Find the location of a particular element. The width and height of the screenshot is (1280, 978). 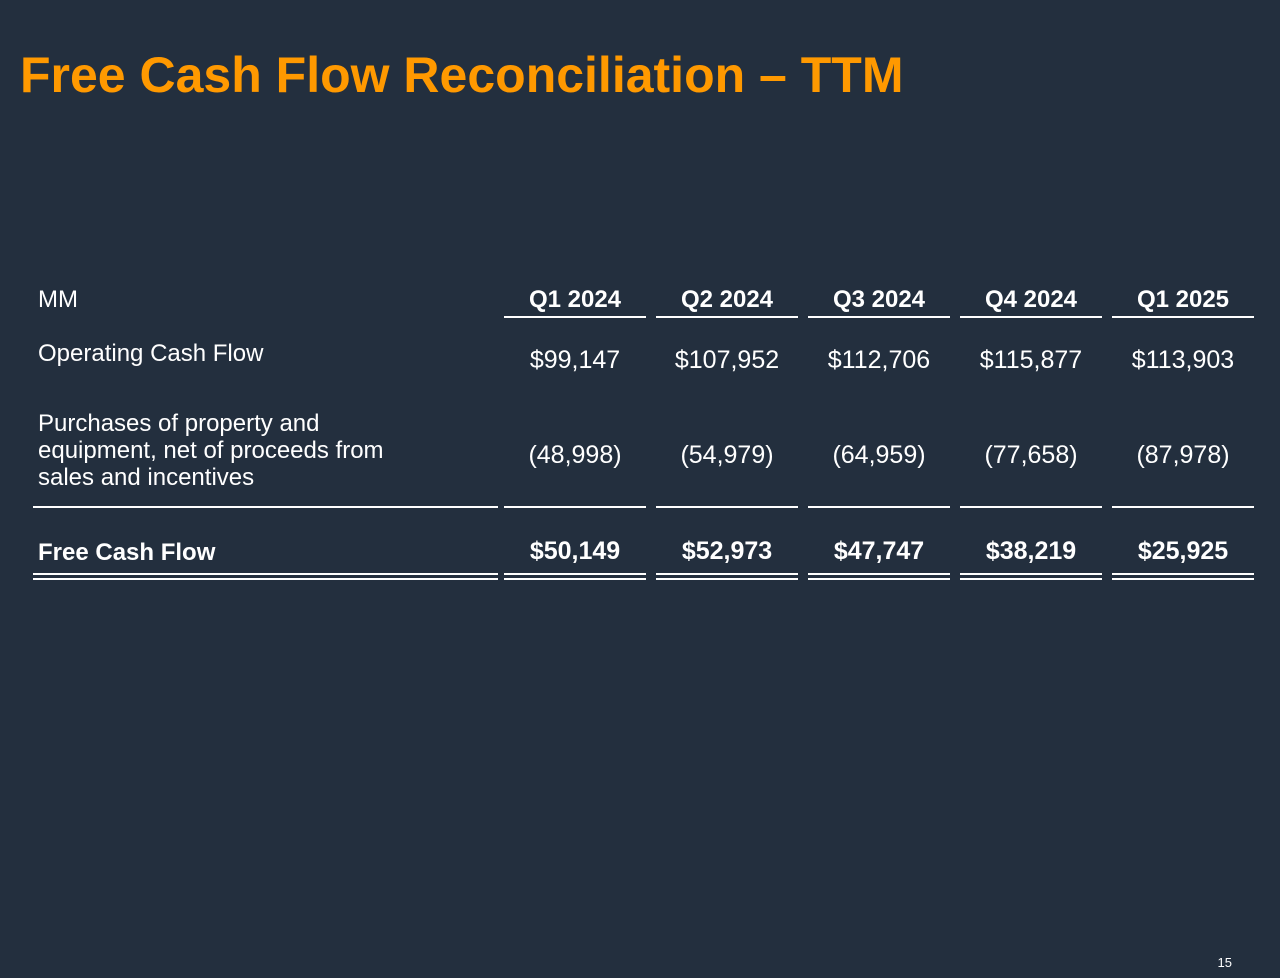

table-cell-total: $25,925 is located at coordinates (1183, 551).